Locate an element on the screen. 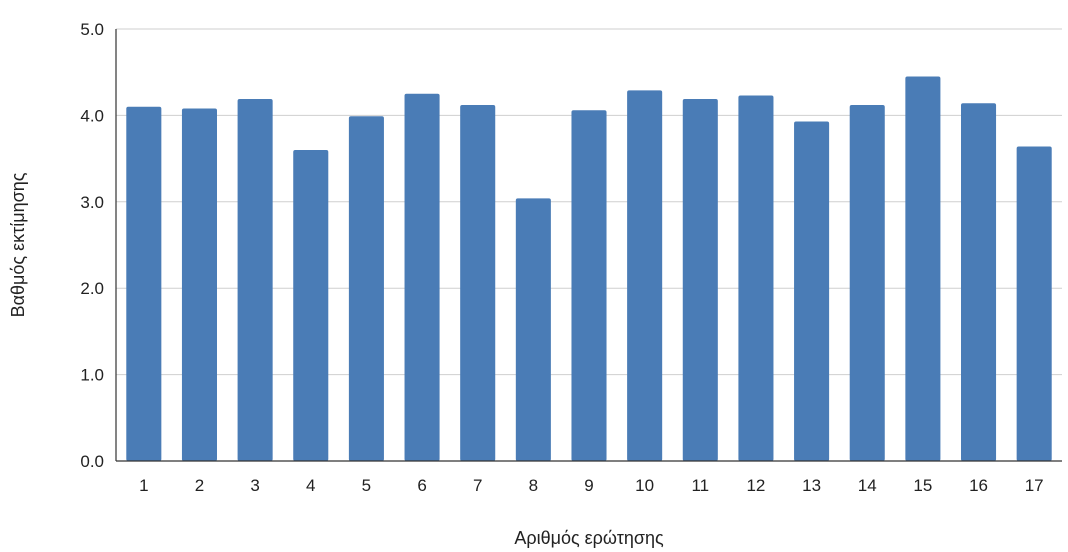 The image size is (1068, 552). y-tick-label: 3.0 is located at coordinates (92, 202).